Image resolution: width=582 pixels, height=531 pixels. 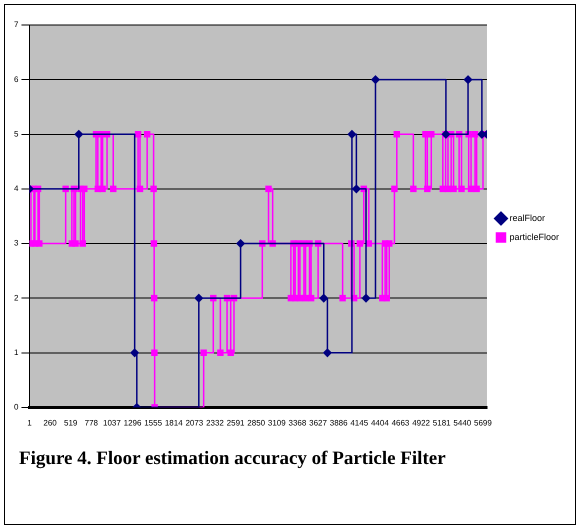 I want to click on x-tick-label: 2850, so click(x=256, y=423).